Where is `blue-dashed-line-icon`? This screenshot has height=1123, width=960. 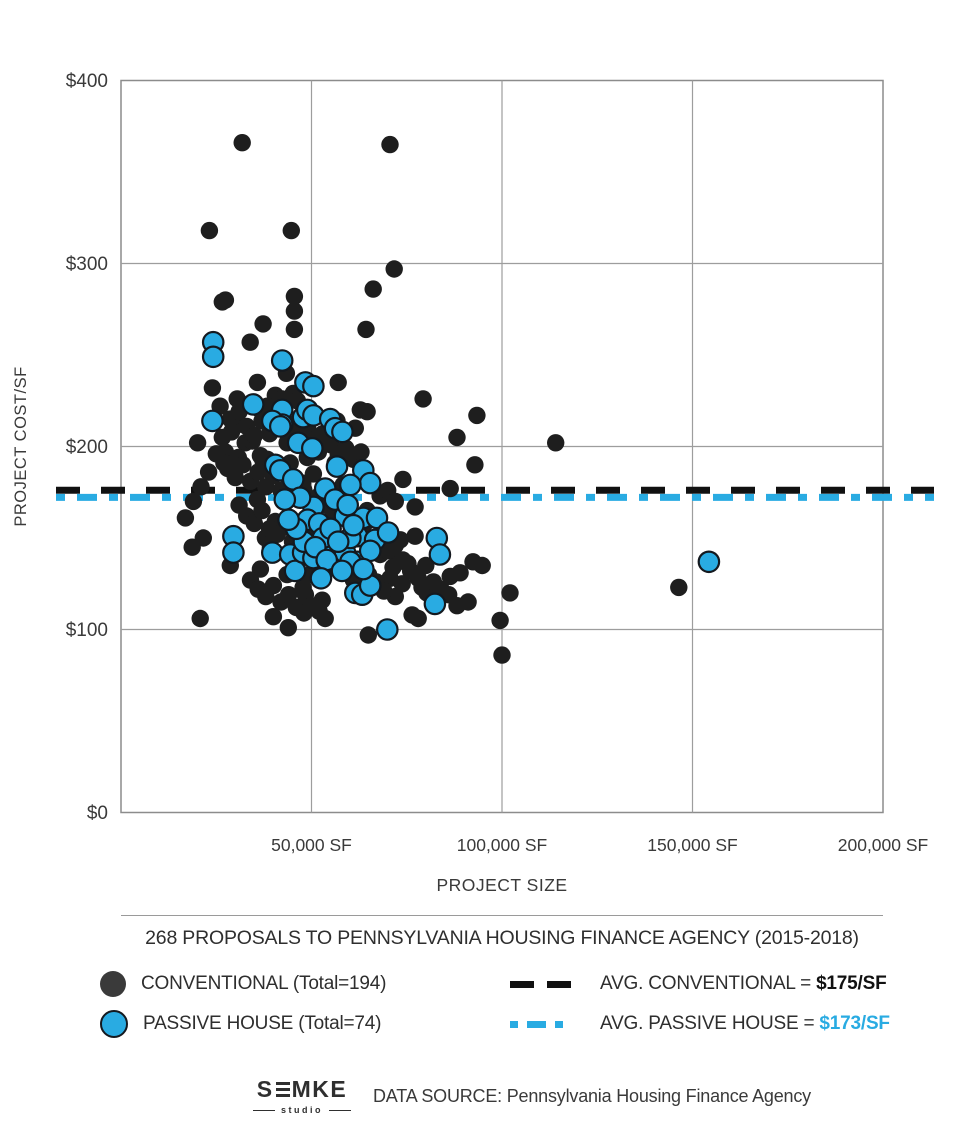
blue-dashed-line-icon is located at coordinates (546, 1024).